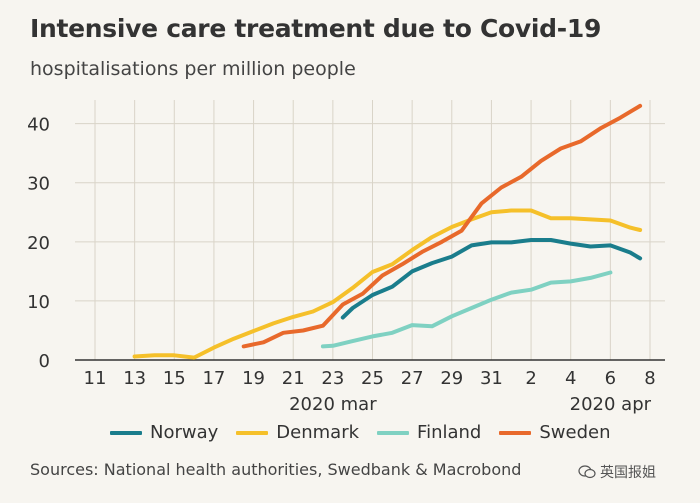 This screenshot has width=700, height=503. I want to click on legend-swatch-denmark, so click(252, 432).